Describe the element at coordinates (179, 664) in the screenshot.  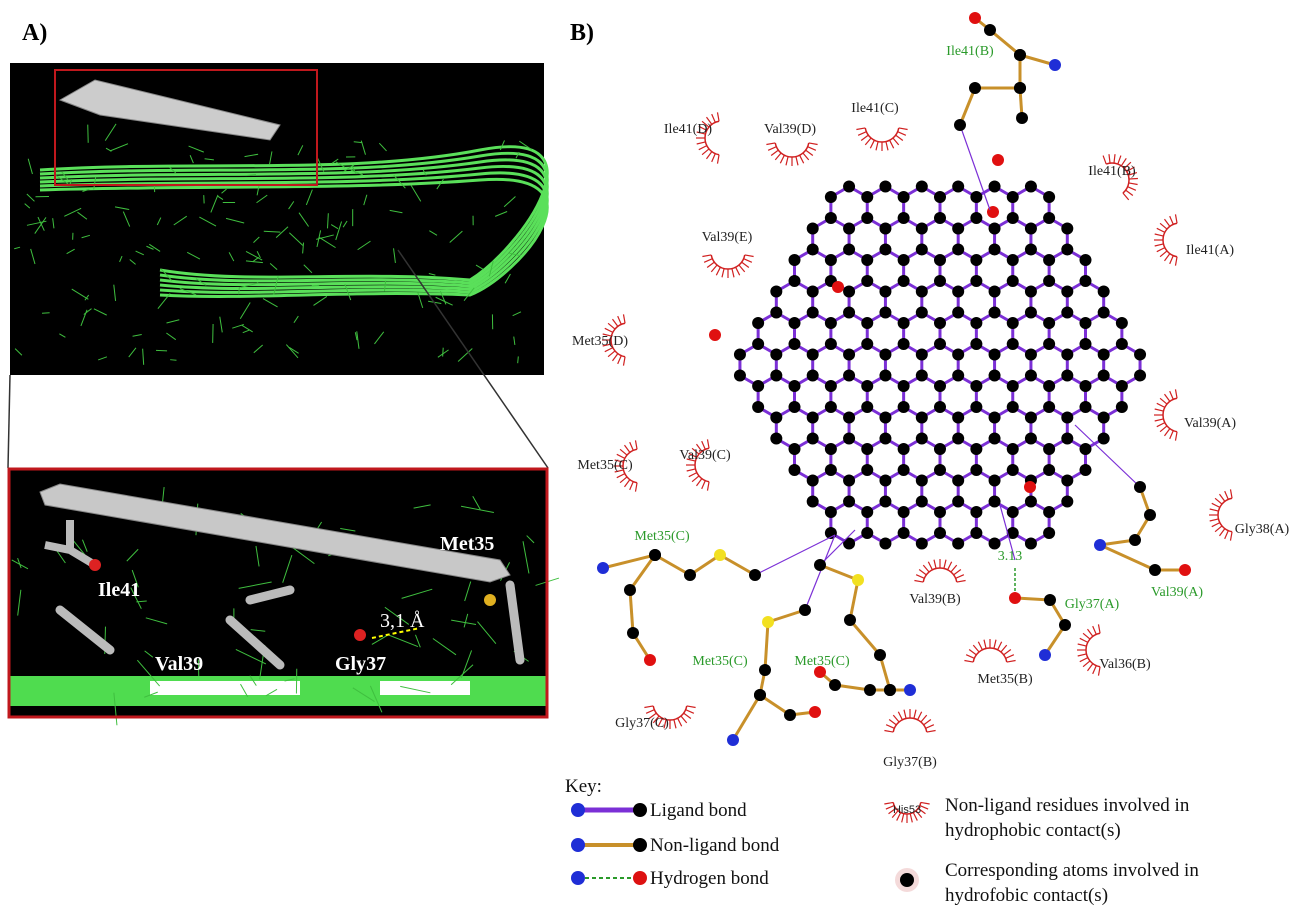
I see `residue-label: Val39` at that location.